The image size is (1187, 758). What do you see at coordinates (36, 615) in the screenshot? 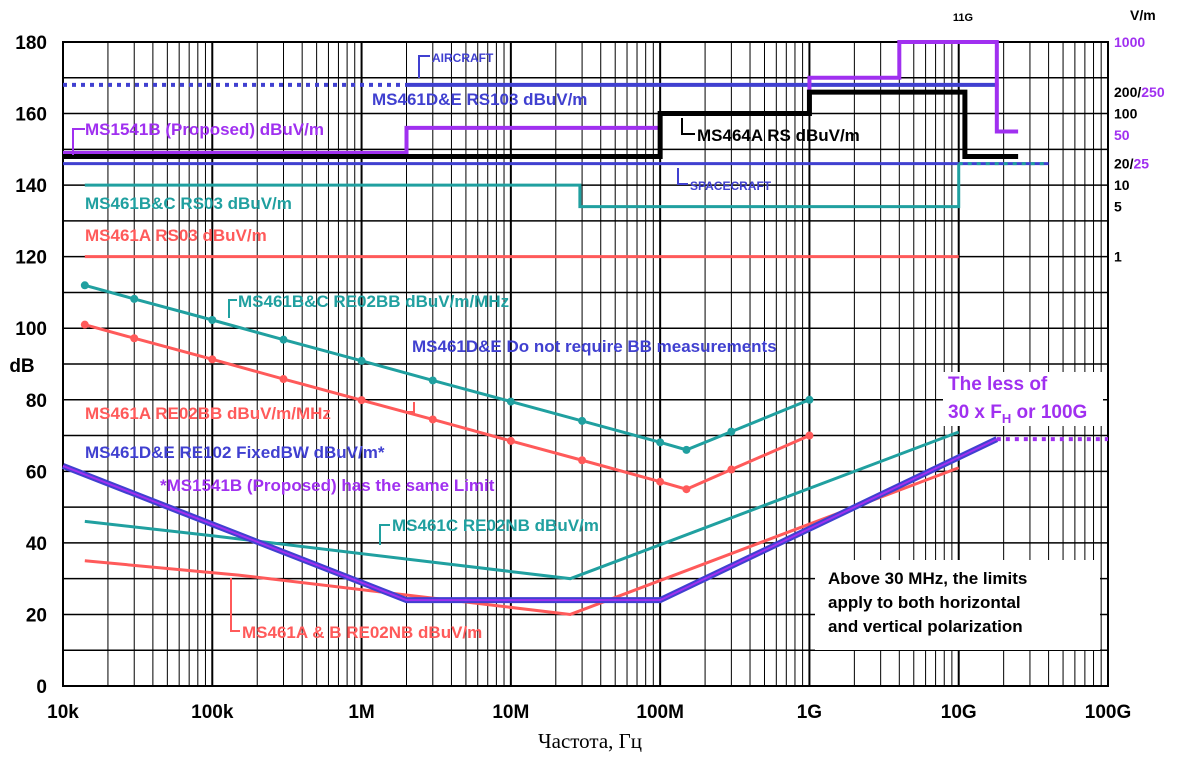
I see `y-tick-label: 20` at bounding box center [36, 615].